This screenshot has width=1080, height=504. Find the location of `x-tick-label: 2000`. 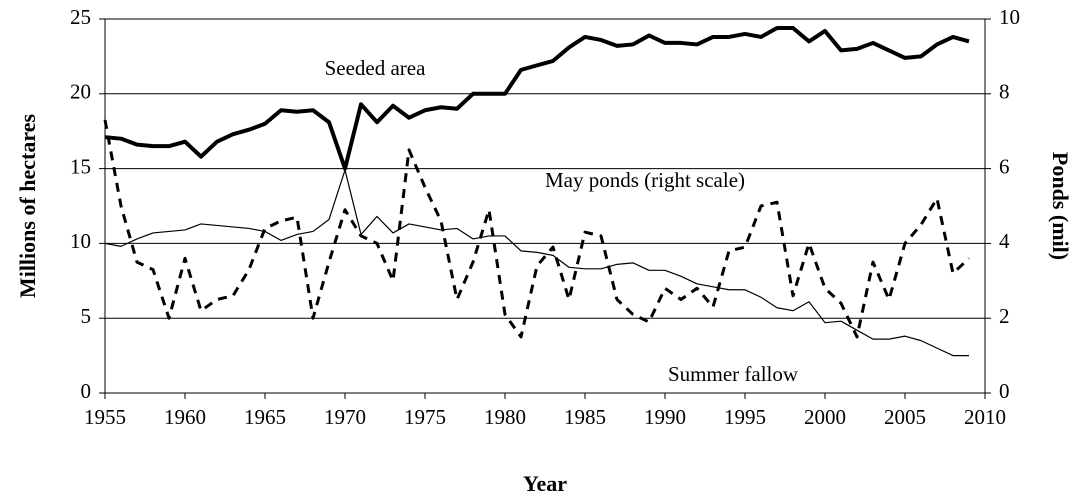

x-tick-label: 2000 is located at coordinates (825, 417).